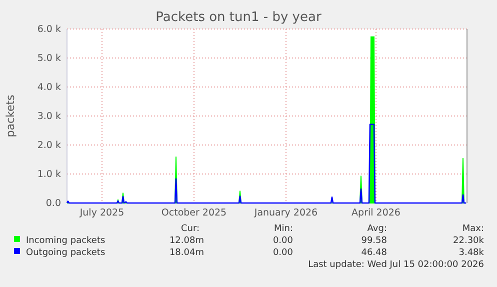 The image size is (497, 287). Describe the element at coordinates (49, 146) in the screenshot. I see `y-tick-label: 2.0 k` at that location.